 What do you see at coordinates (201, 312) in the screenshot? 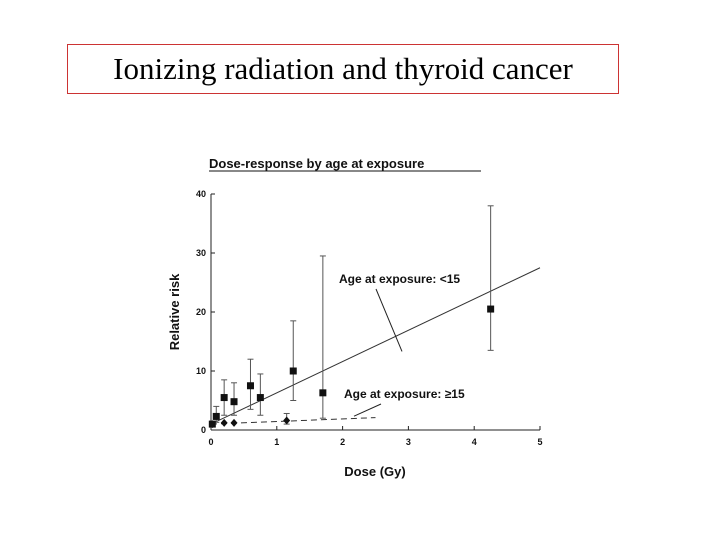
I see `y-tick-label: 20` at bounding box center [201, 312].